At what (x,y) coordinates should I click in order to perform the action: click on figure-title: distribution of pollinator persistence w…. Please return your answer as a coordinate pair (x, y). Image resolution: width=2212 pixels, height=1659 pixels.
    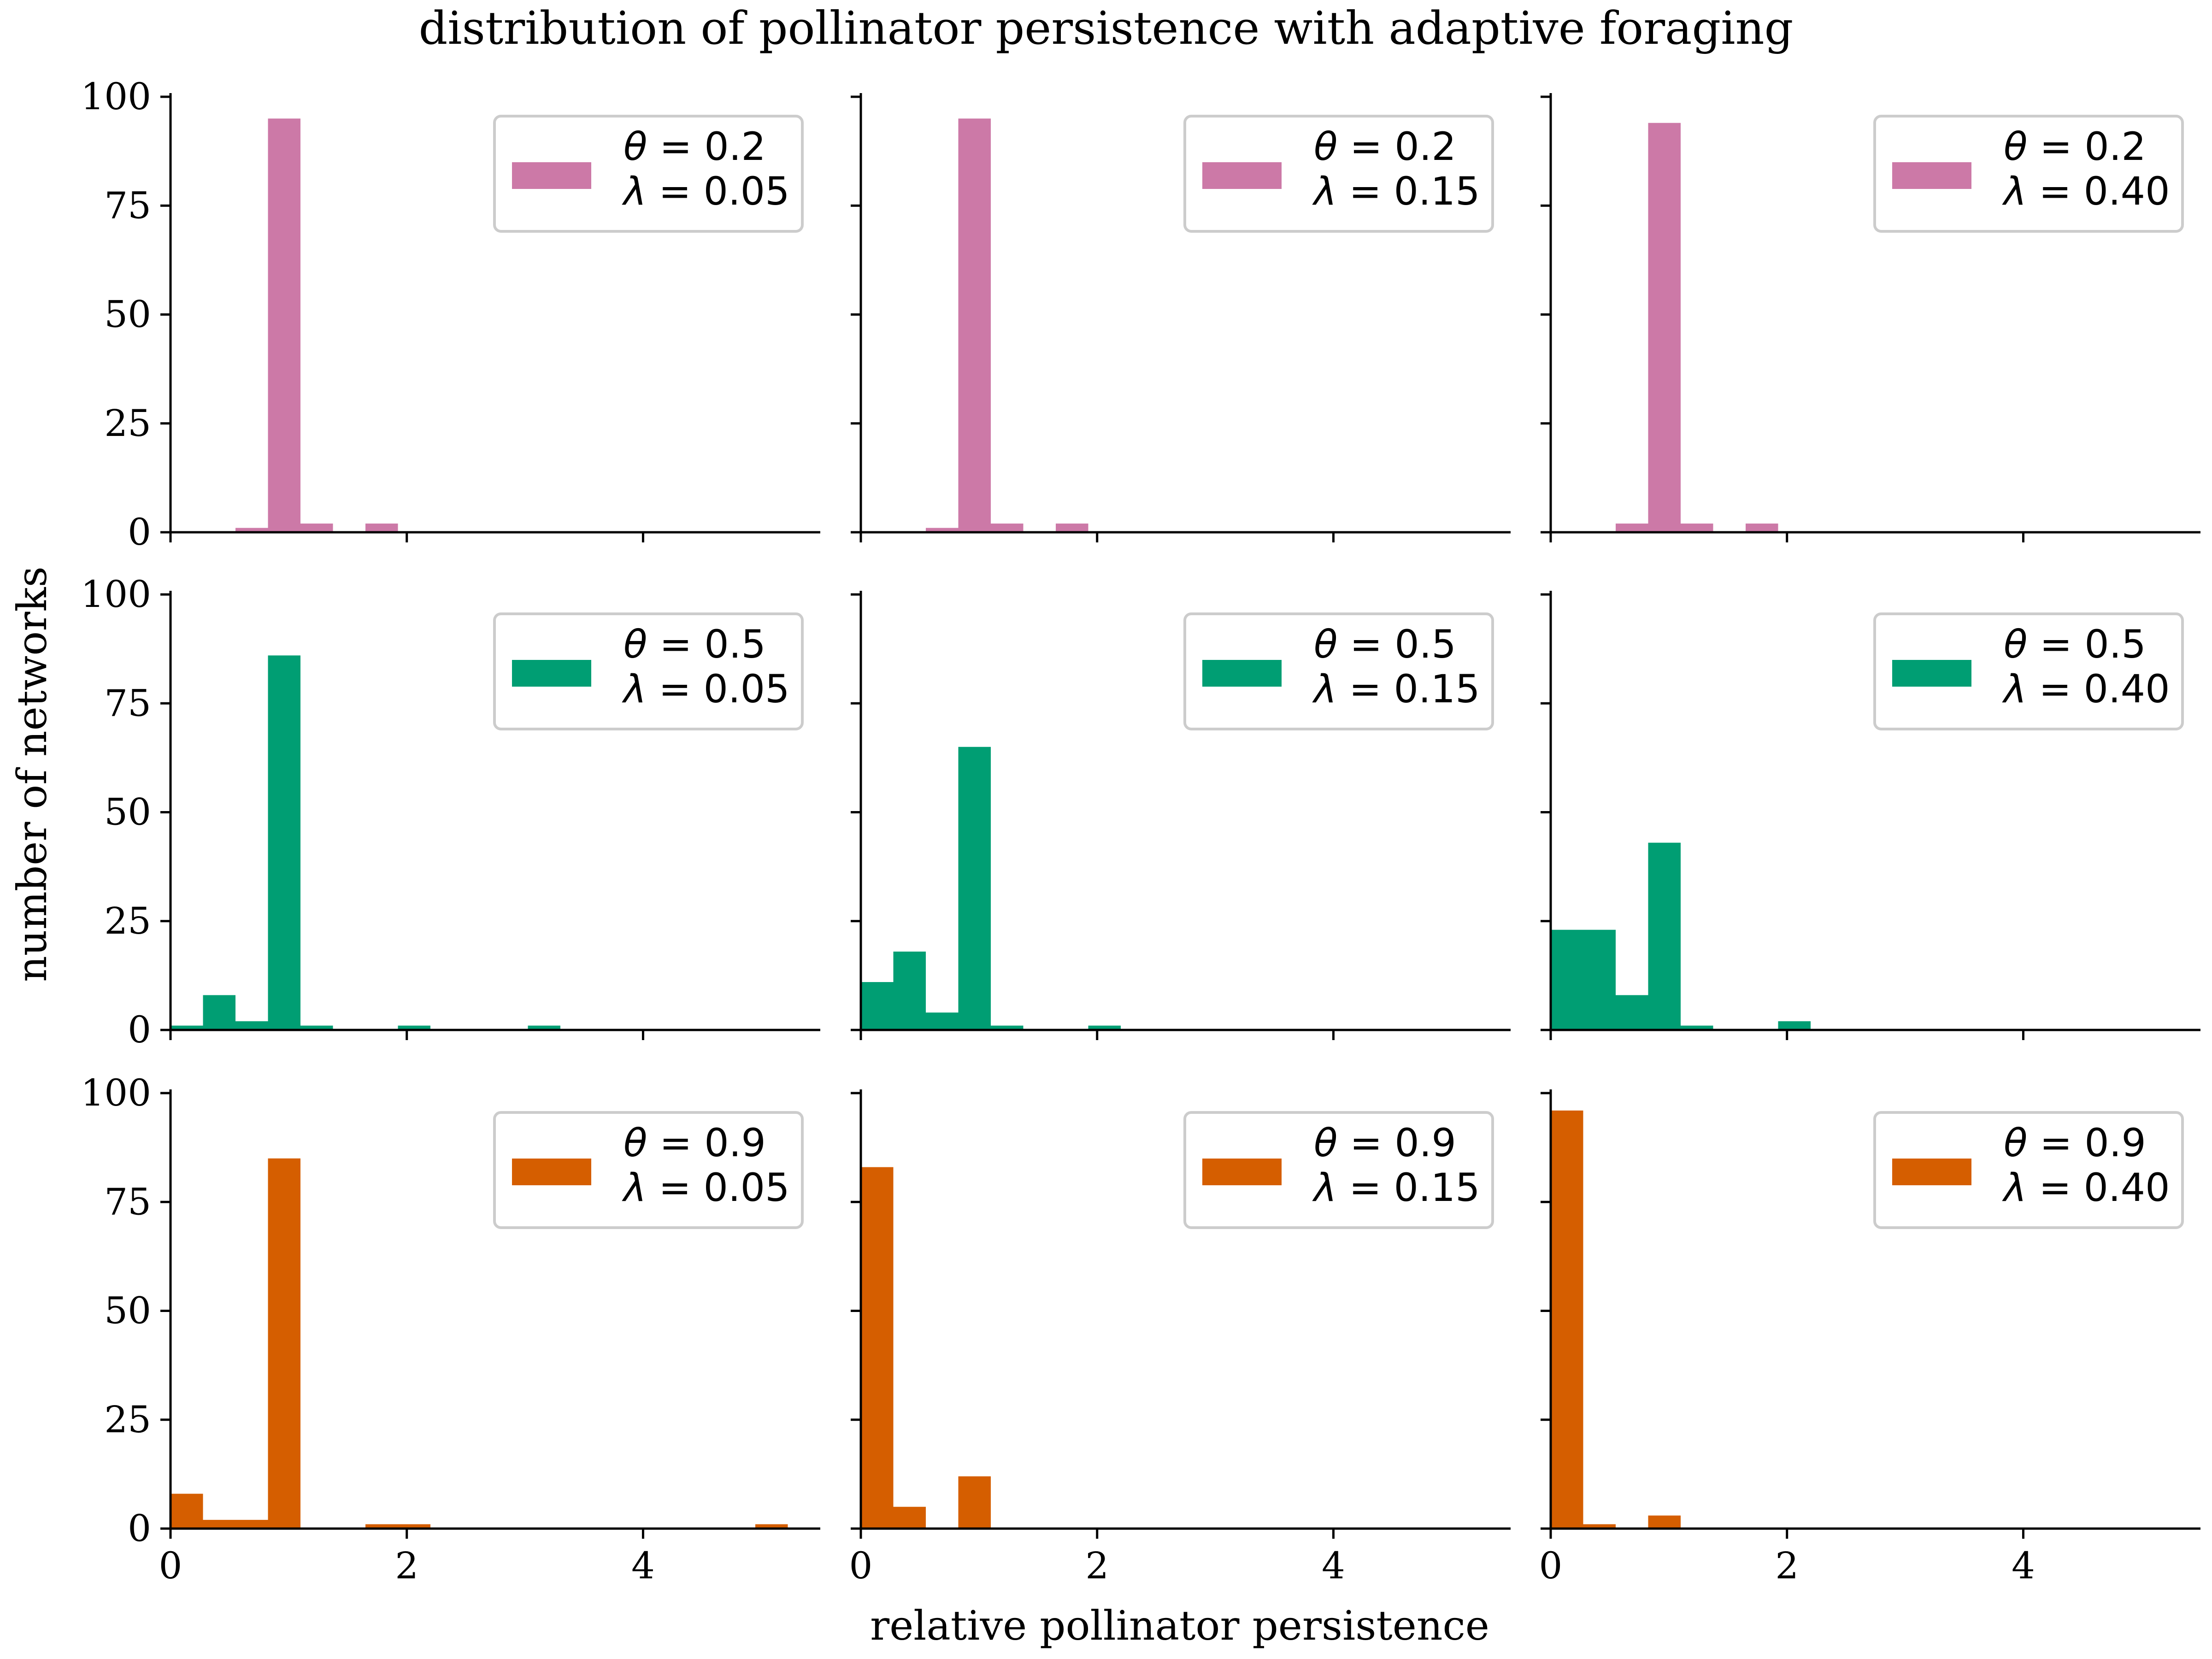
    Looking at the image, I should click on (1106, 28).